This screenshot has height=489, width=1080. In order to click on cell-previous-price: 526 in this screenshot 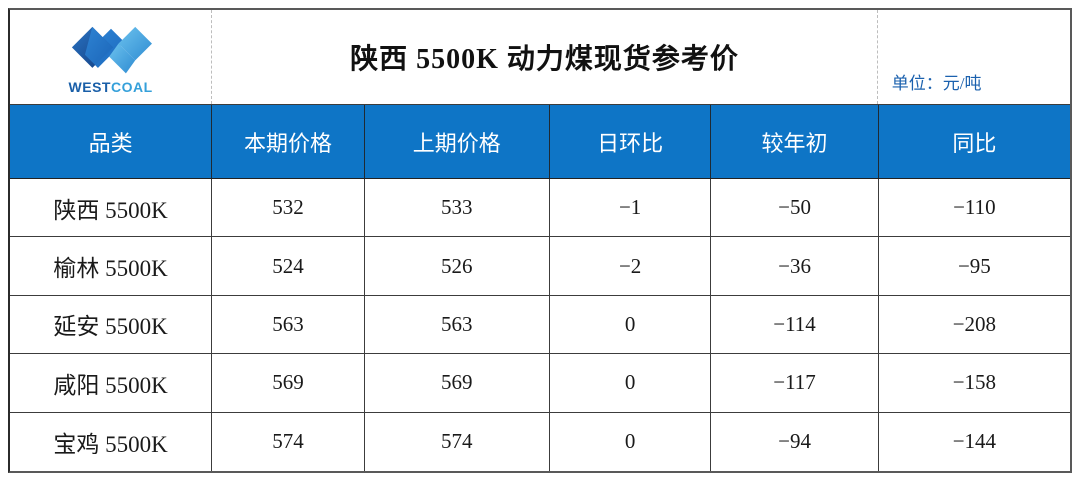, I will do `click(457, 266)`.